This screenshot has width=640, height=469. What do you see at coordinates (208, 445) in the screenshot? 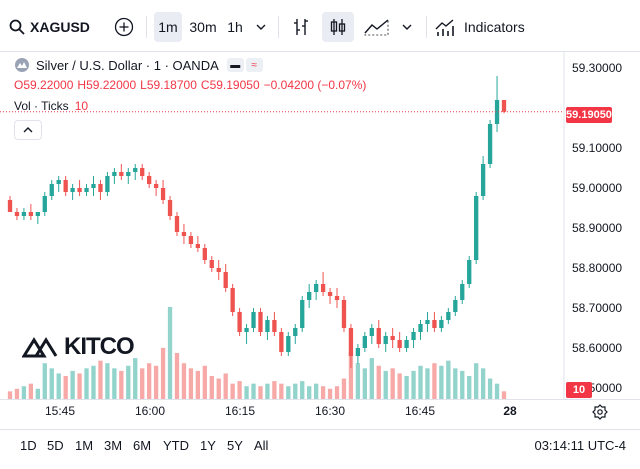
I see `range-1y-button: 1Y` at bounding box center [208, 445].